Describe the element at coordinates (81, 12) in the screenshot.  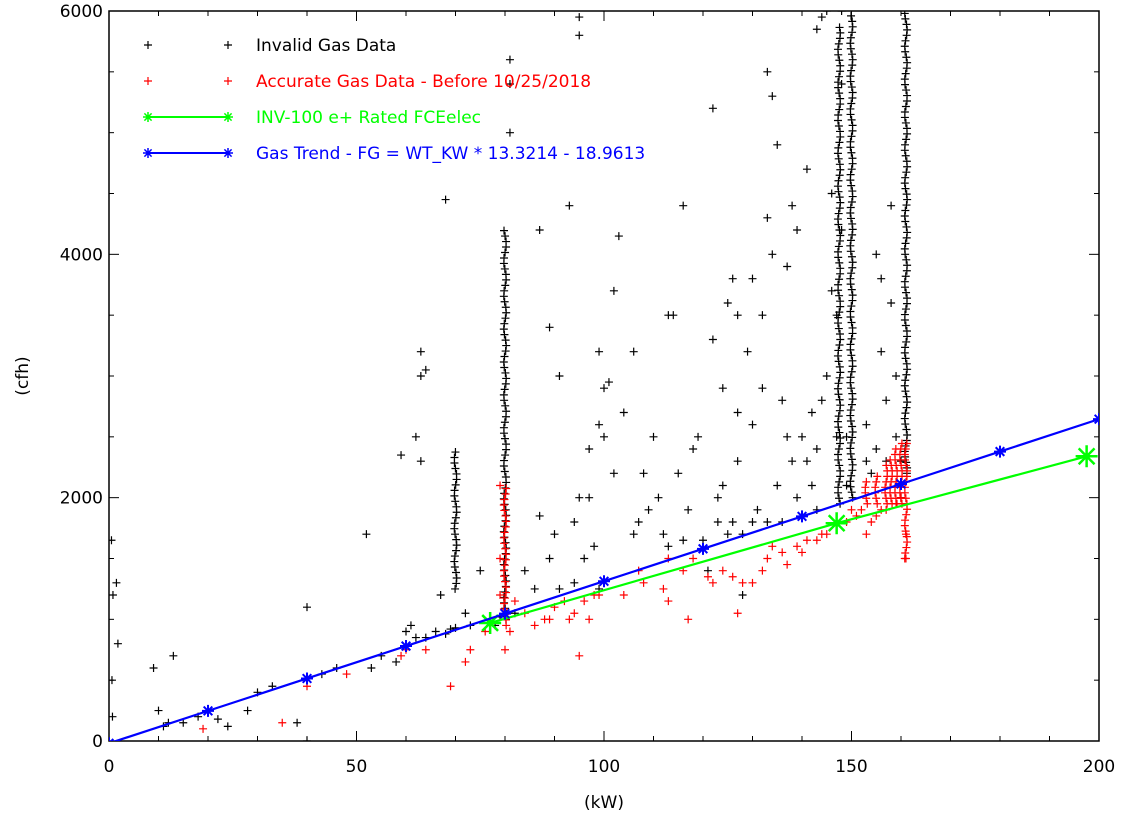
I see `y-tick-label: 6000` at that location.